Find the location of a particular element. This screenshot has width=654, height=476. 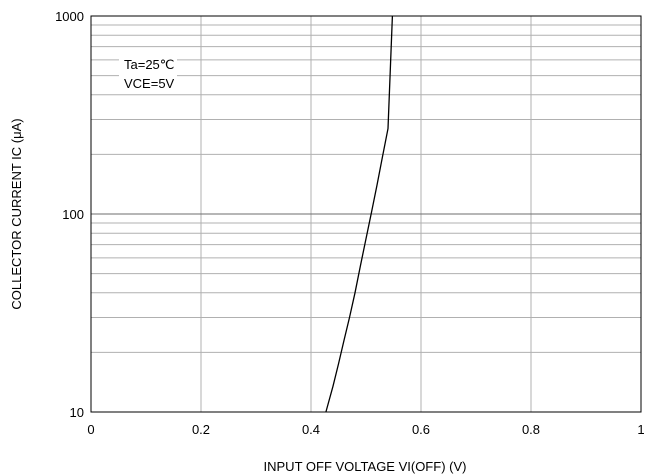

x-tick-label: 0.4 is located at coordinates (311, 429).